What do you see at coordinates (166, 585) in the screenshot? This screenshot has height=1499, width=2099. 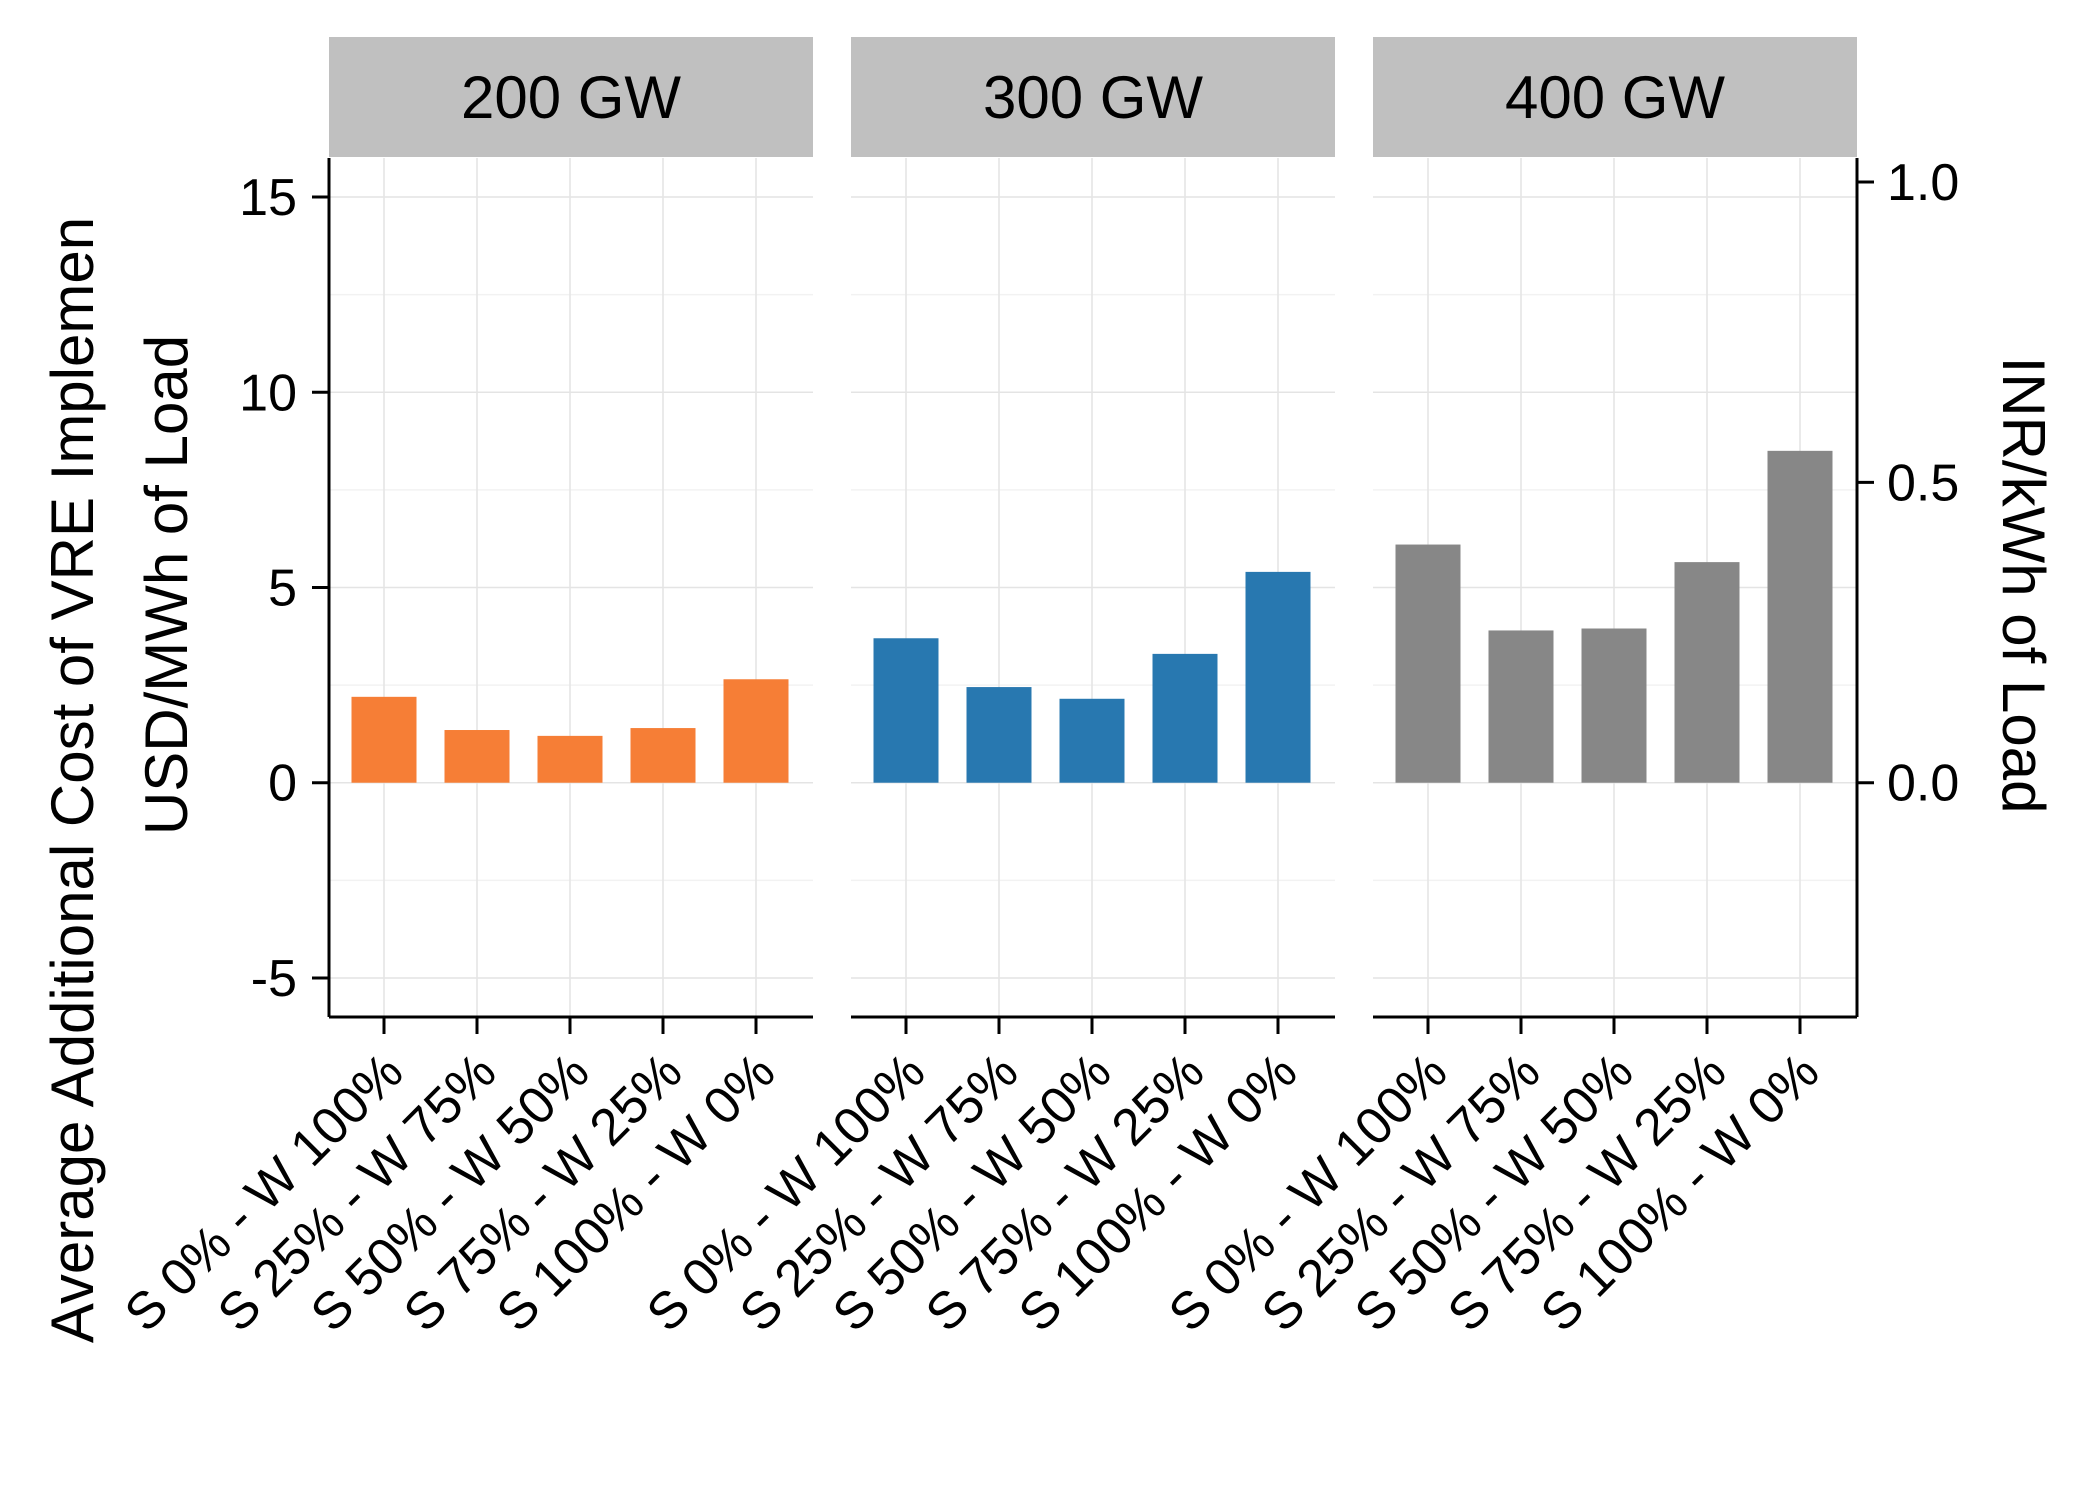 I see `y-axis-title-line2: USD/MWh of Load` at bounding box center [166, 585].